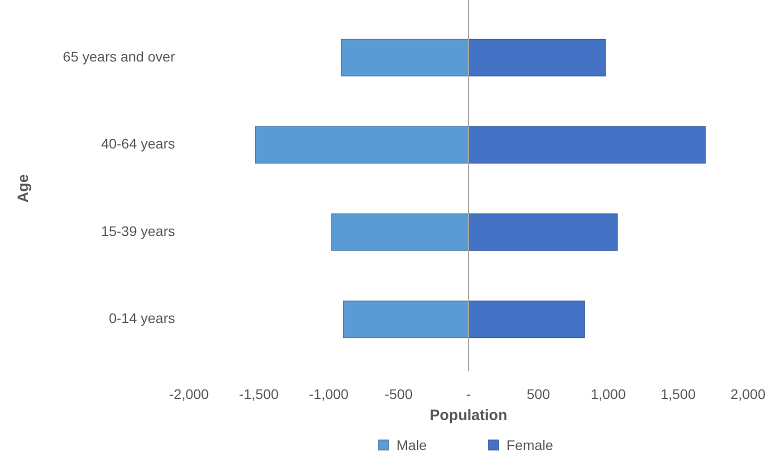 This screenshot has width=769, height=460. Describe the element at coordinates (328, 394) in the screenshot. I see `x-tick-label: -1,000` at that location.